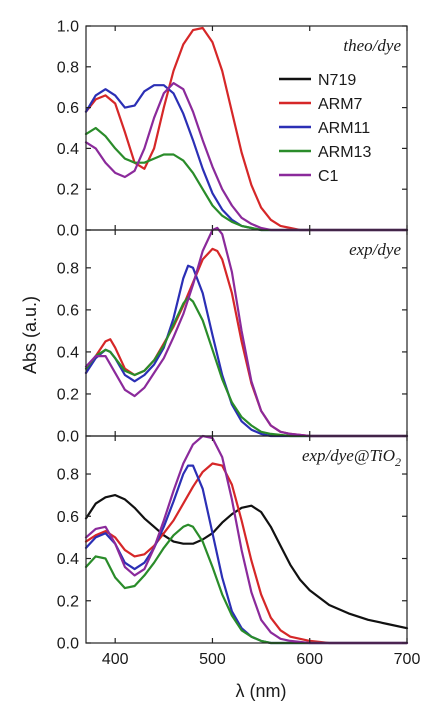 Image resolution: width=426 pixels, height=709 pixels. Describe the element at coordinates (261, 691) in the screenshot. I see `x-axis-label: λ (nm)` at that location.